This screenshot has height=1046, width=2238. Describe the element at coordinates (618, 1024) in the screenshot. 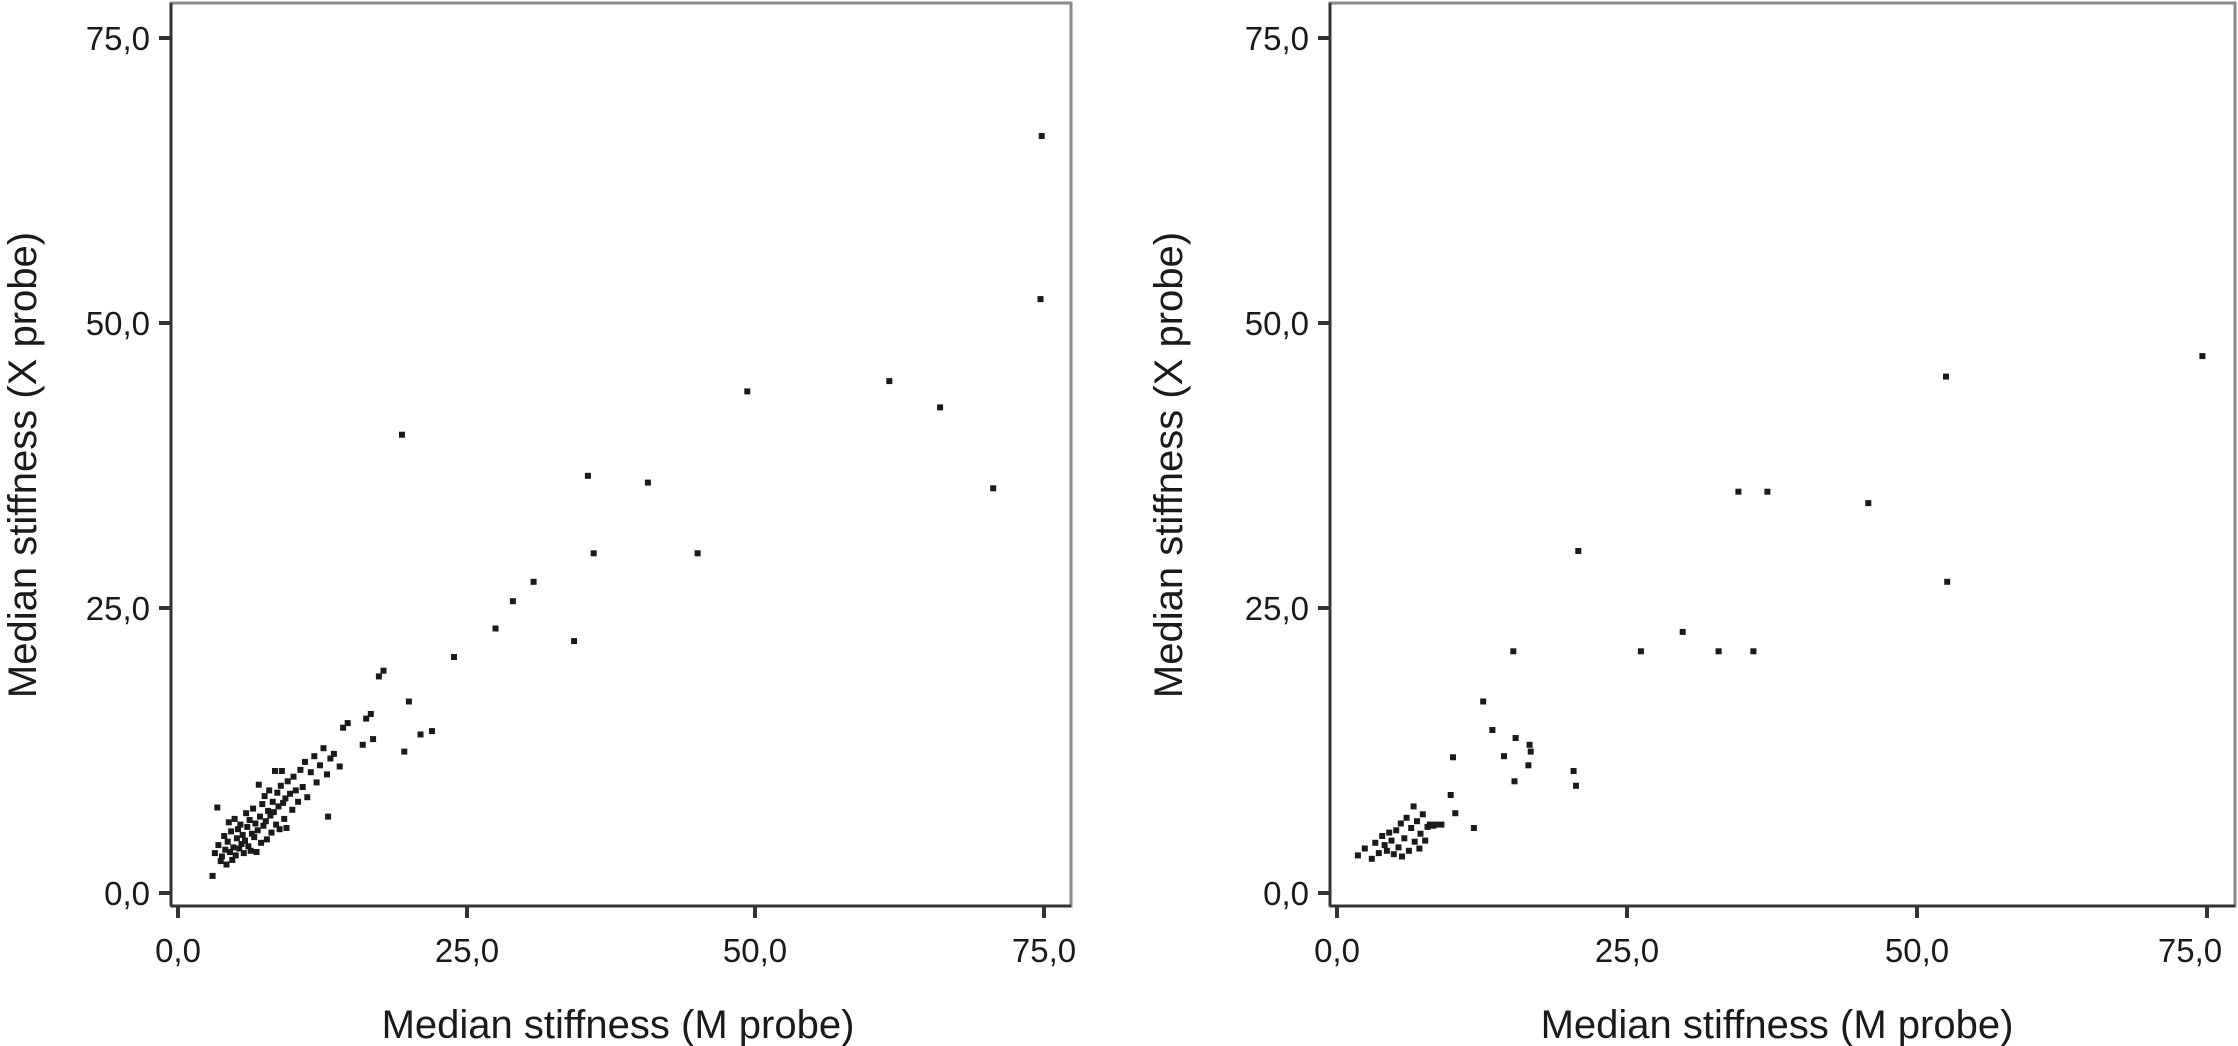

I see `x-axis-title-left: Median stiffness (M probe)` at that location.